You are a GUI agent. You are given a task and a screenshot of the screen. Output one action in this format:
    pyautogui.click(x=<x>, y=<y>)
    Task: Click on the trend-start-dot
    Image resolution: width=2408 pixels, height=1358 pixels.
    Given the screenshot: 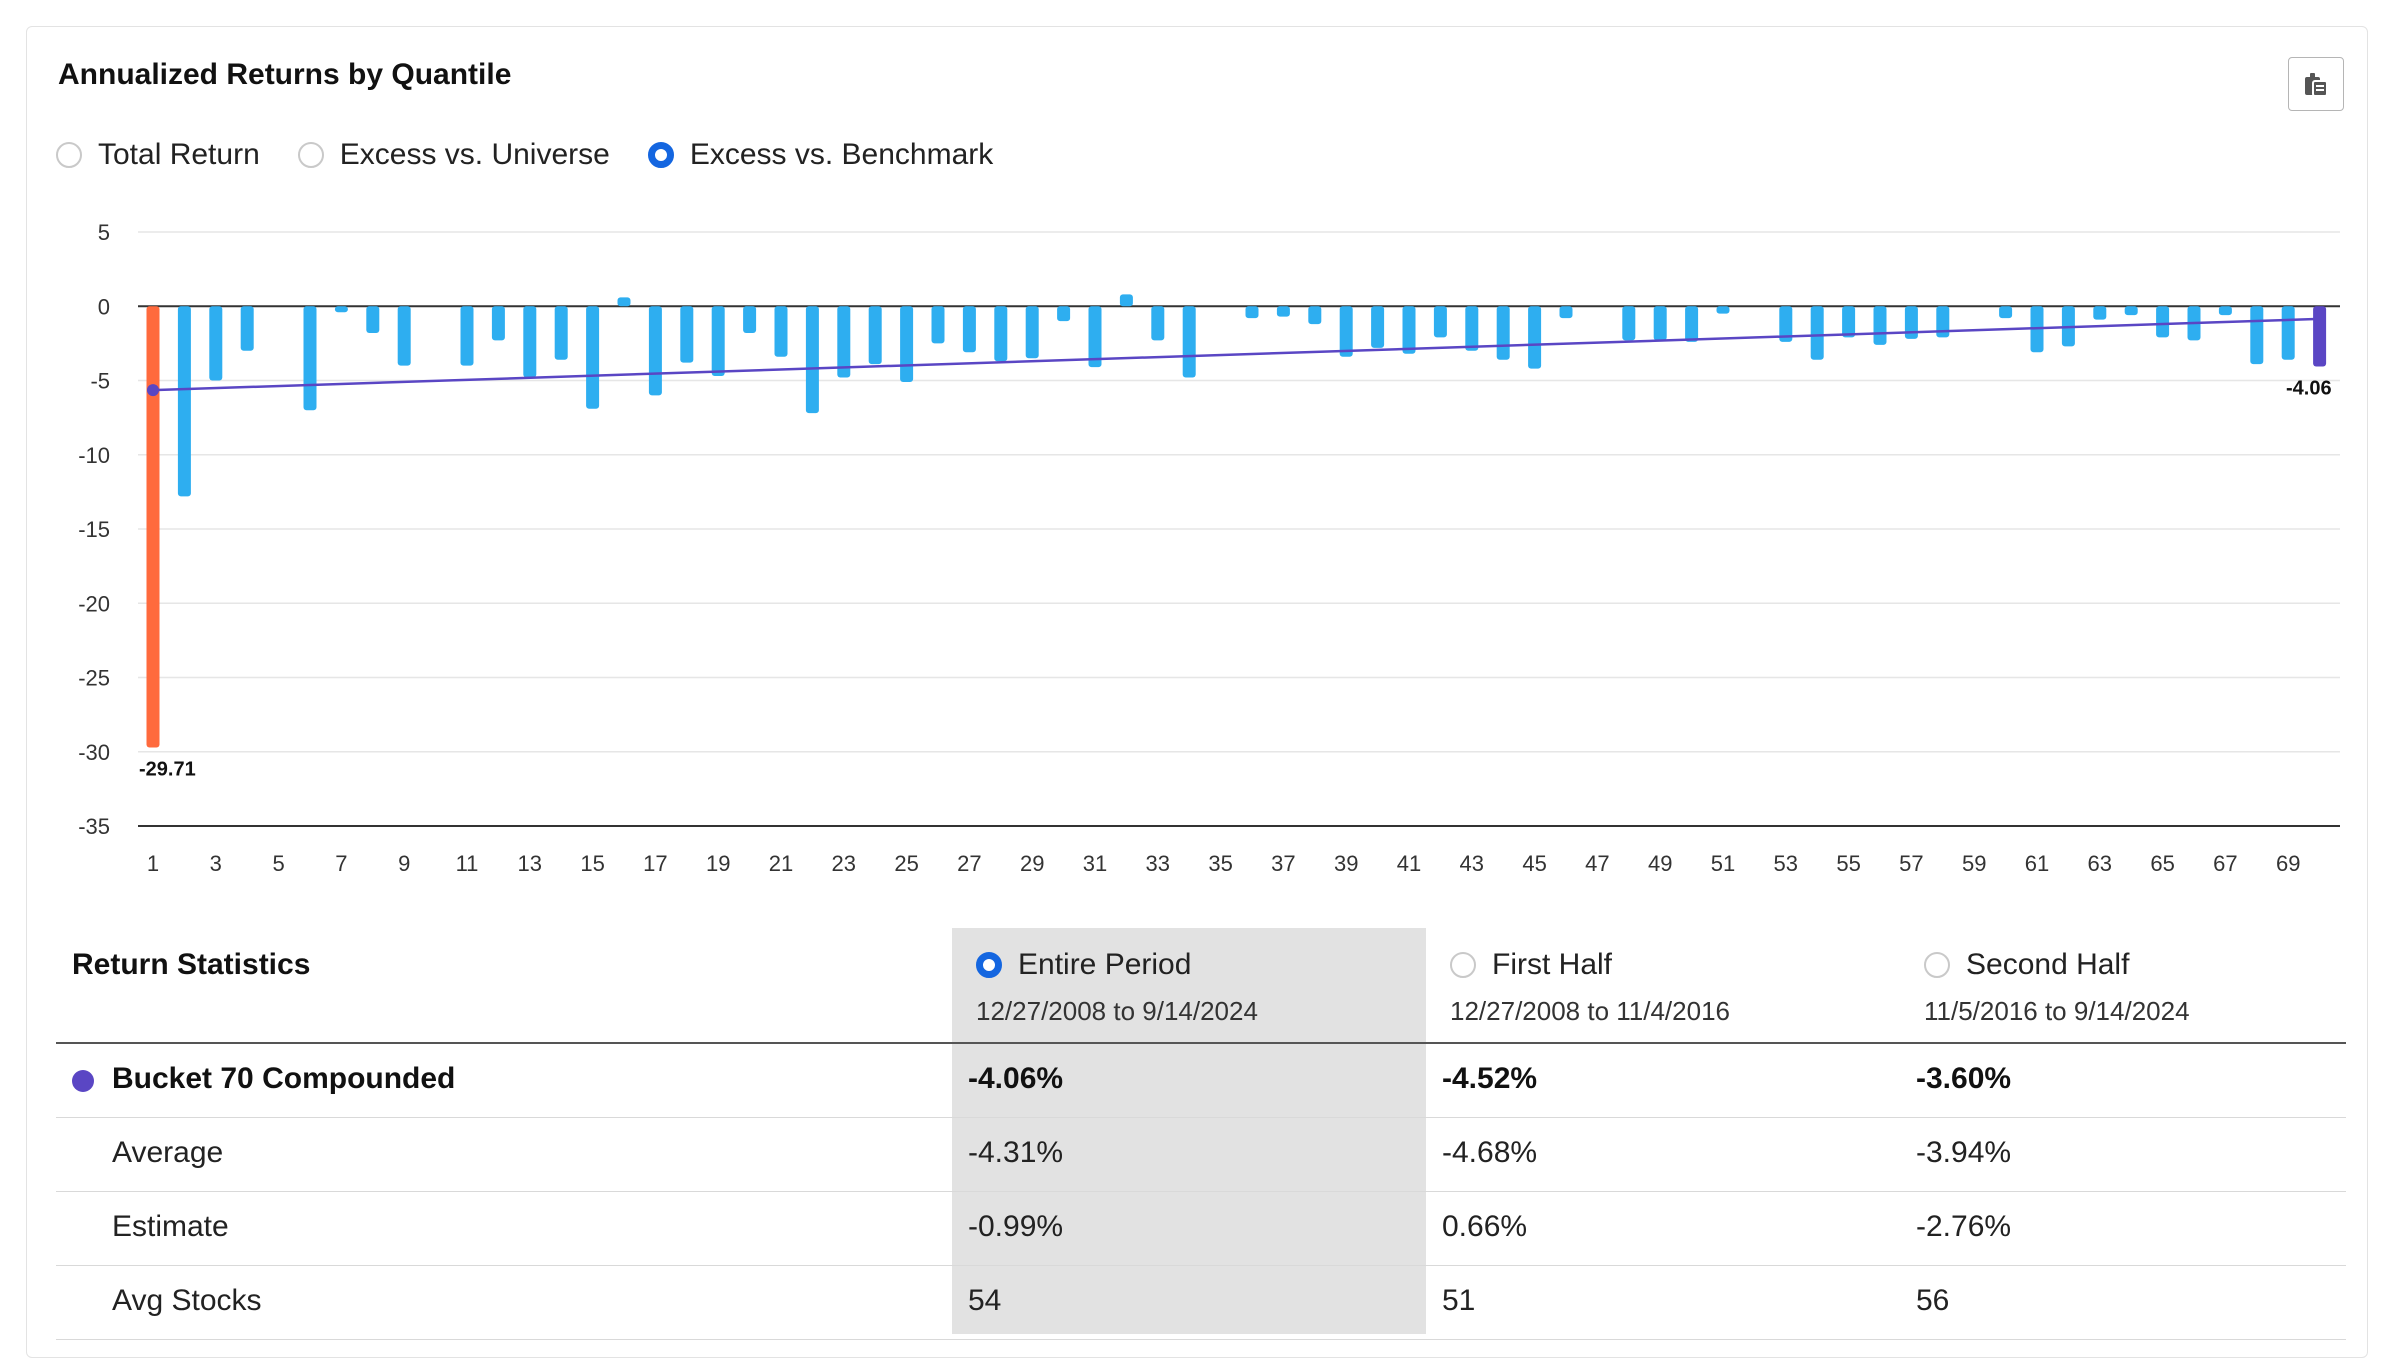 What is the action you would take?
    pyautogui.click(x=153, y=390)
    